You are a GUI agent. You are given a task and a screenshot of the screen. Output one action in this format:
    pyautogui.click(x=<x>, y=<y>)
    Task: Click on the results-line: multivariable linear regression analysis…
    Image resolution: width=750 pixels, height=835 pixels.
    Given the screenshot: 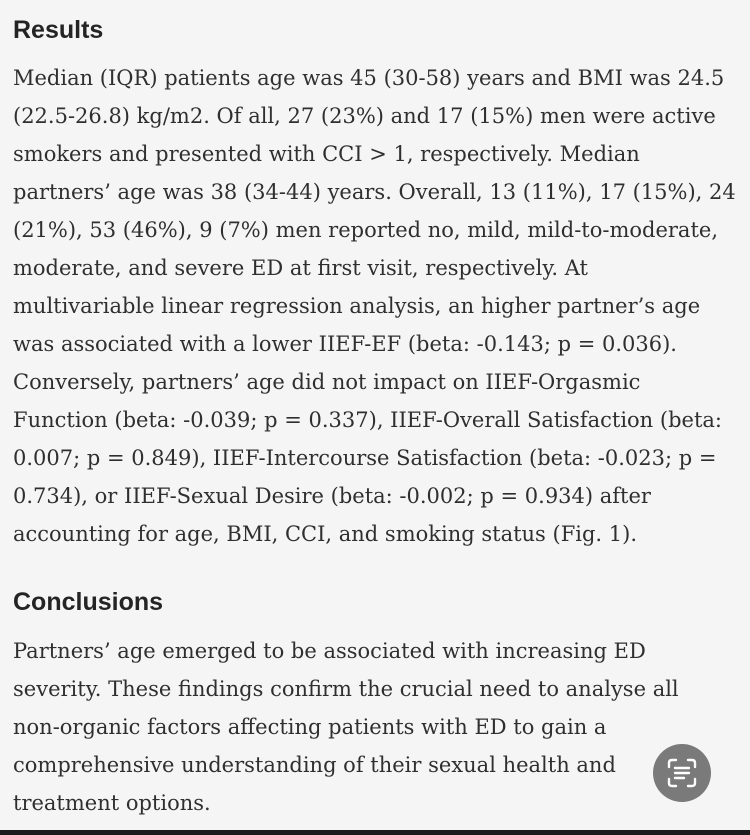 What is the action you would take?
    pyautogui.click(x=357, y=306)
    